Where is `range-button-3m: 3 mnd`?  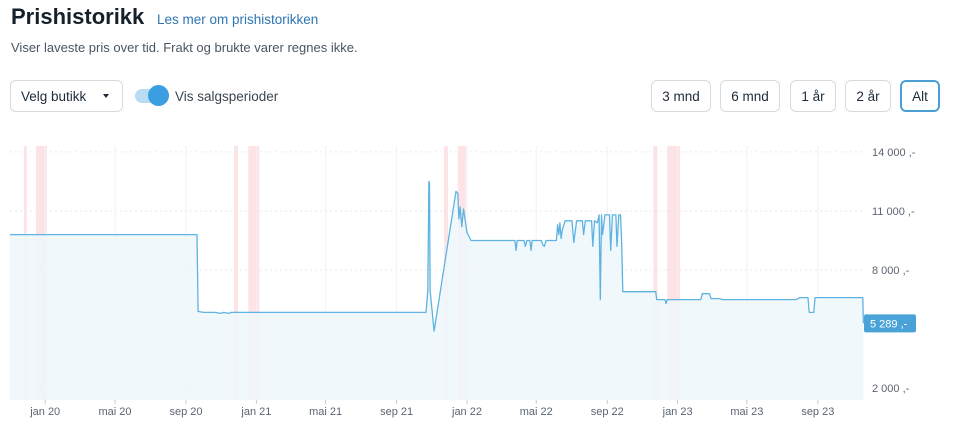 range-button-3m: 3 mnd is located at coordinates (681, 96).